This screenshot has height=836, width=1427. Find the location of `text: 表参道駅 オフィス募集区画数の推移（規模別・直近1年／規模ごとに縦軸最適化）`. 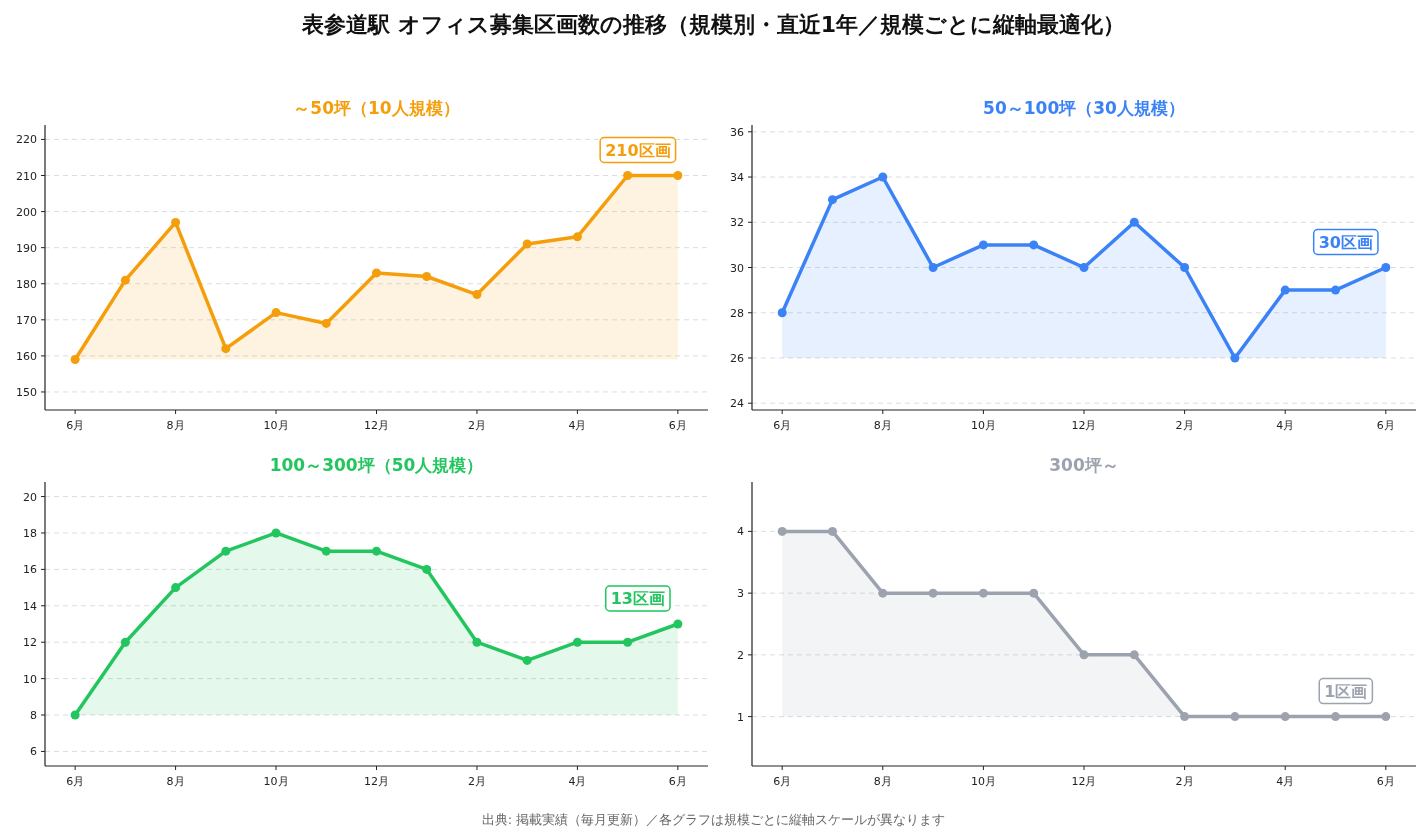

text: 表参道駅 オフィス募集区画数の推移（規模別・直近1年／規模ごとに縦軸最適化） is located at coordinates (713, 24).